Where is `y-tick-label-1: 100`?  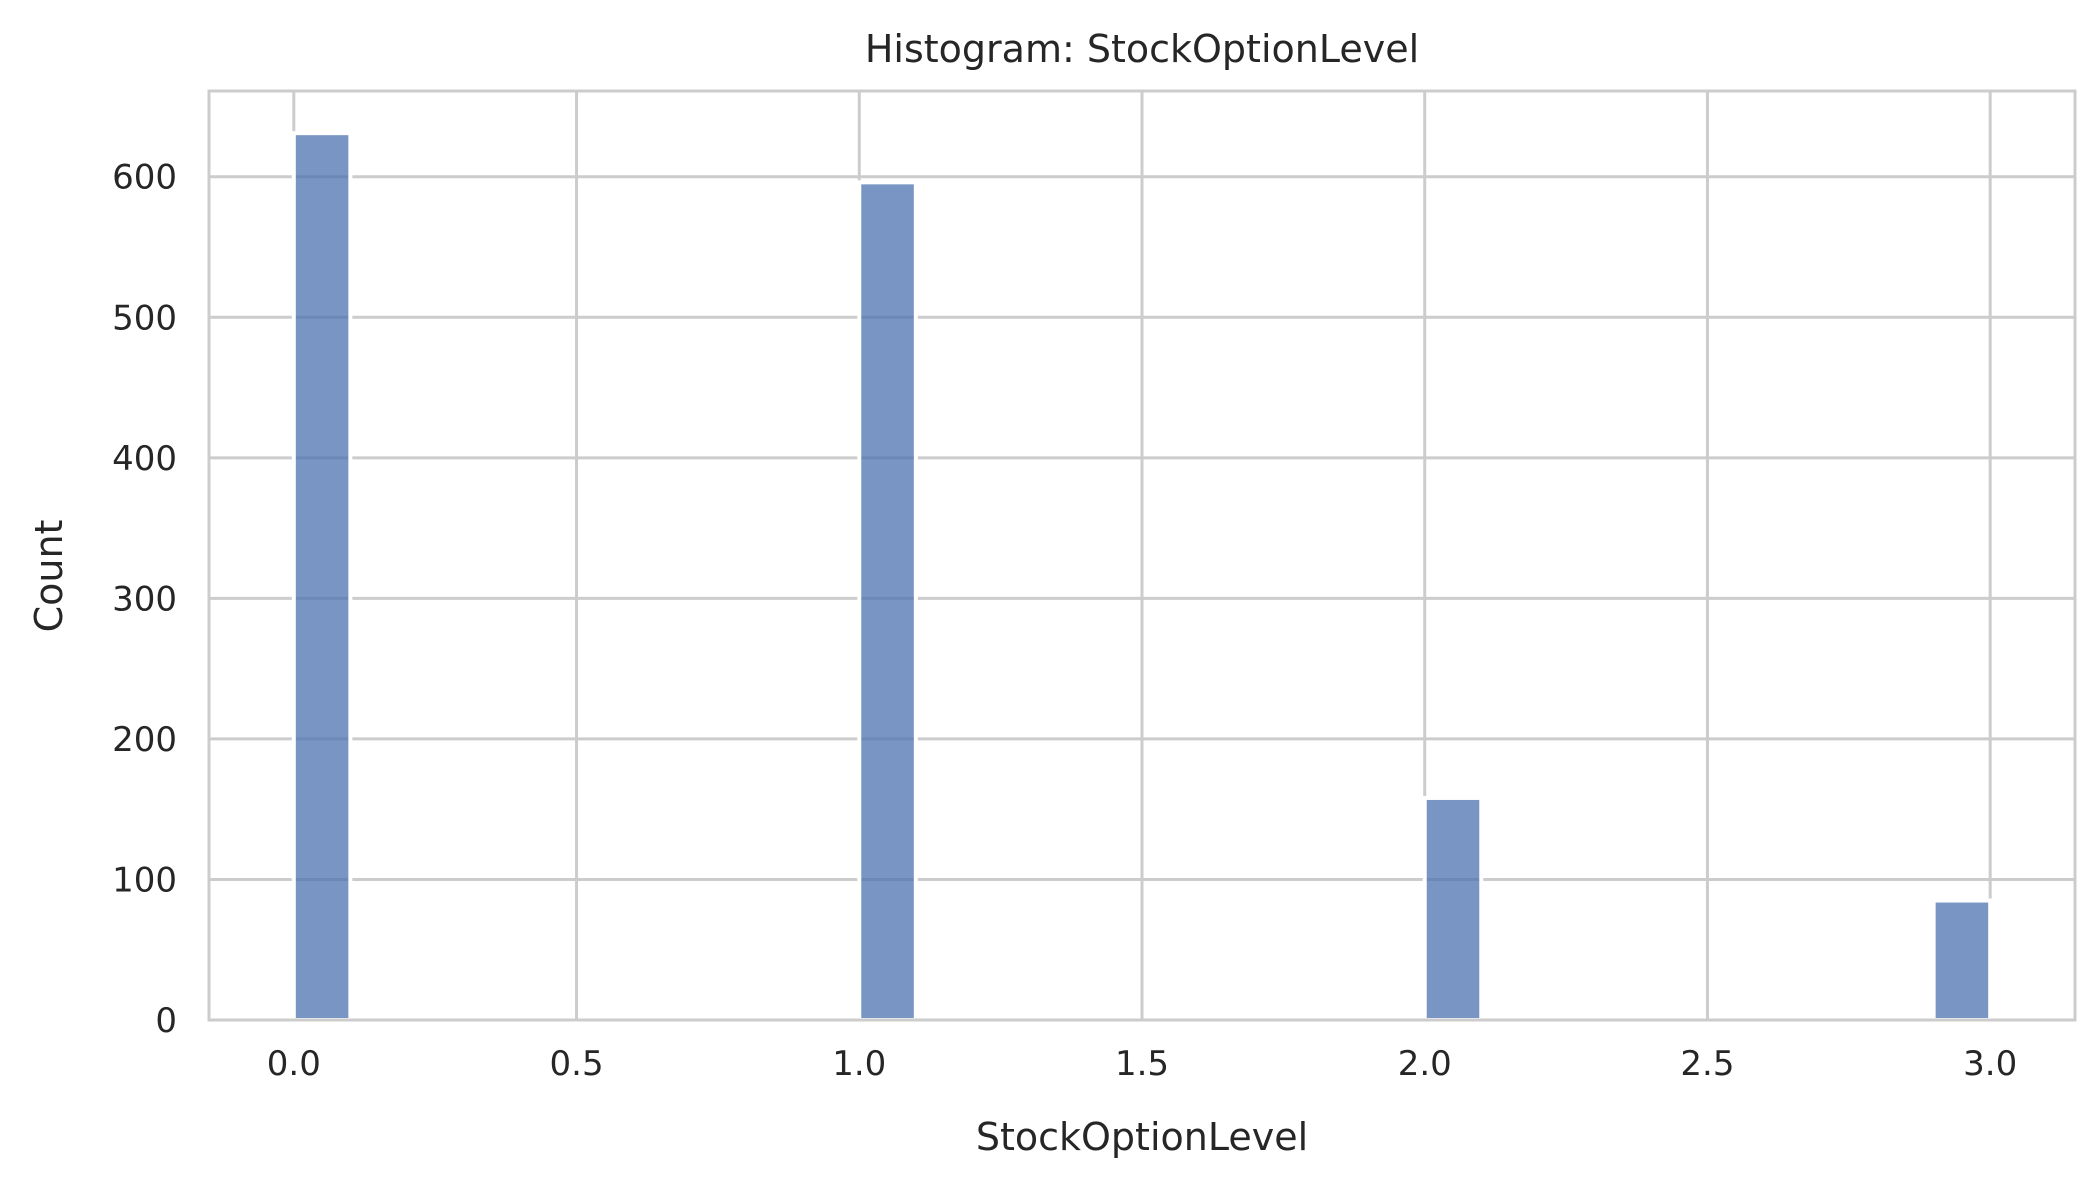
y-tick-label-1: 100 is located at coordinates (144, 880).